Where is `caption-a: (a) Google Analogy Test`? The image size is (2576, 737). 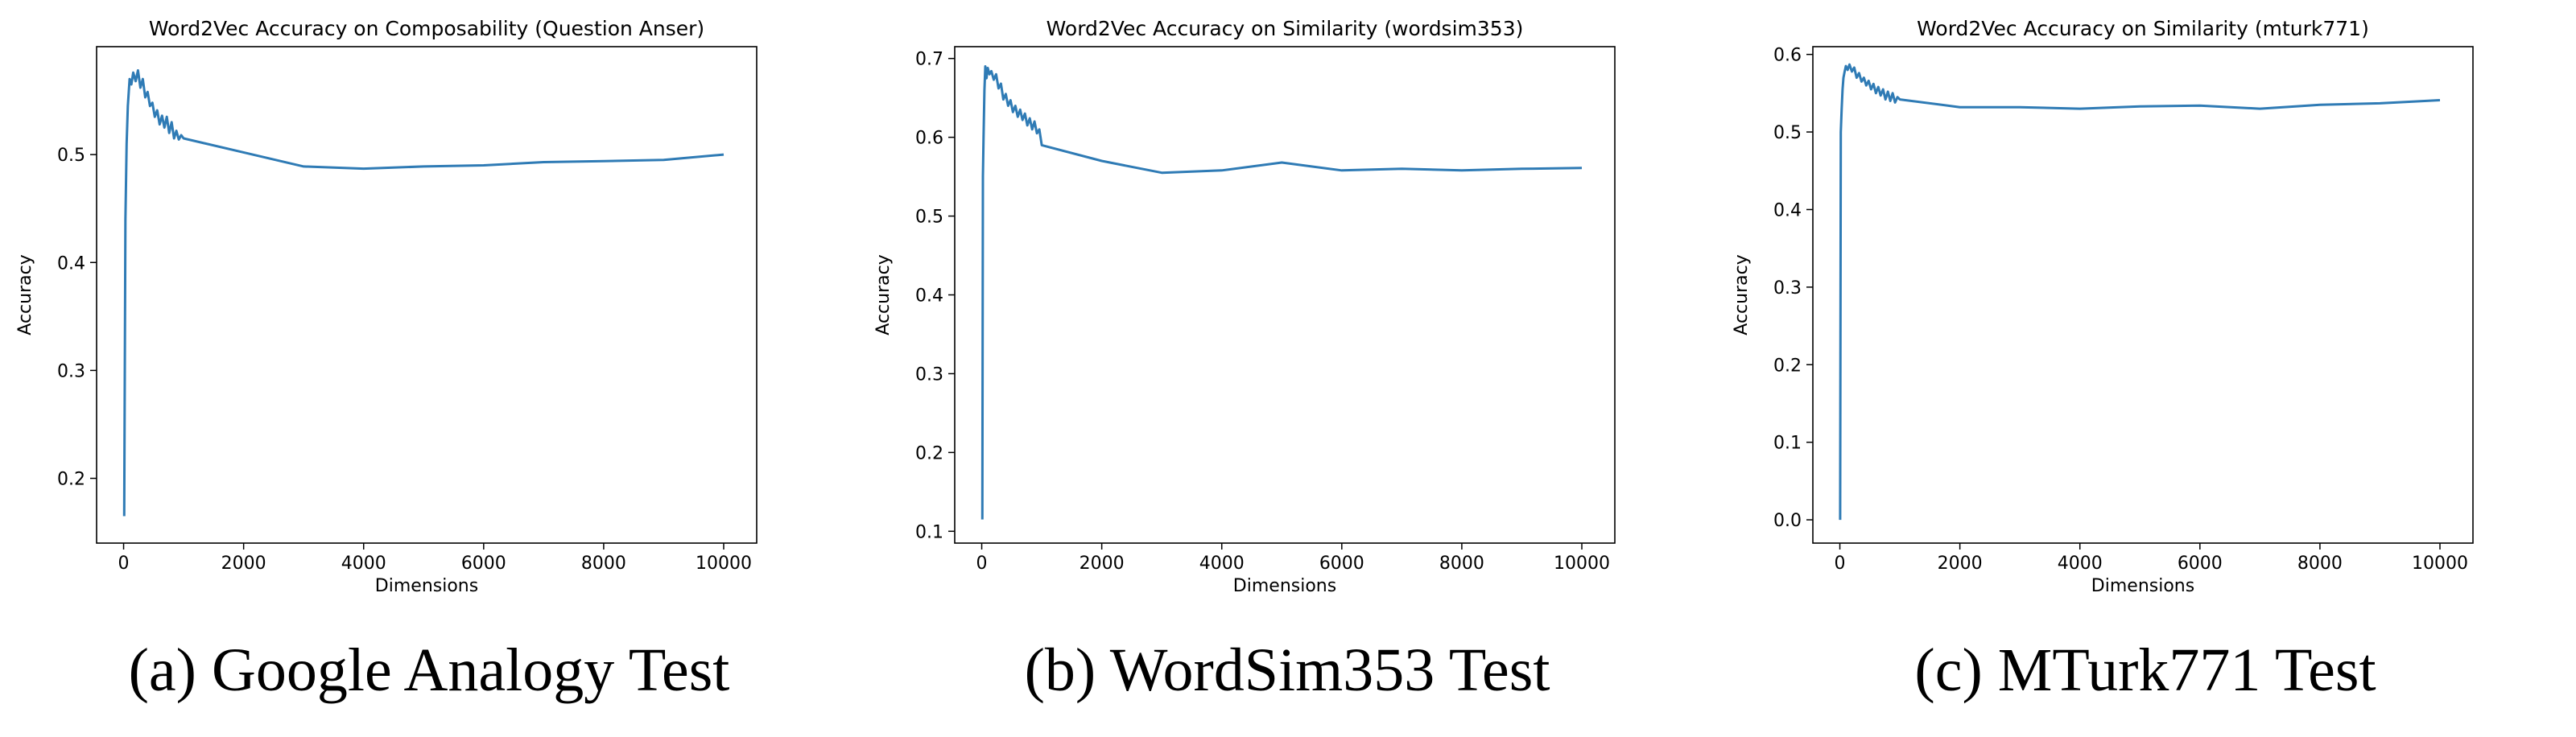 caption-a: (a) Google Analogy Test is located at coordinates (429, 670).